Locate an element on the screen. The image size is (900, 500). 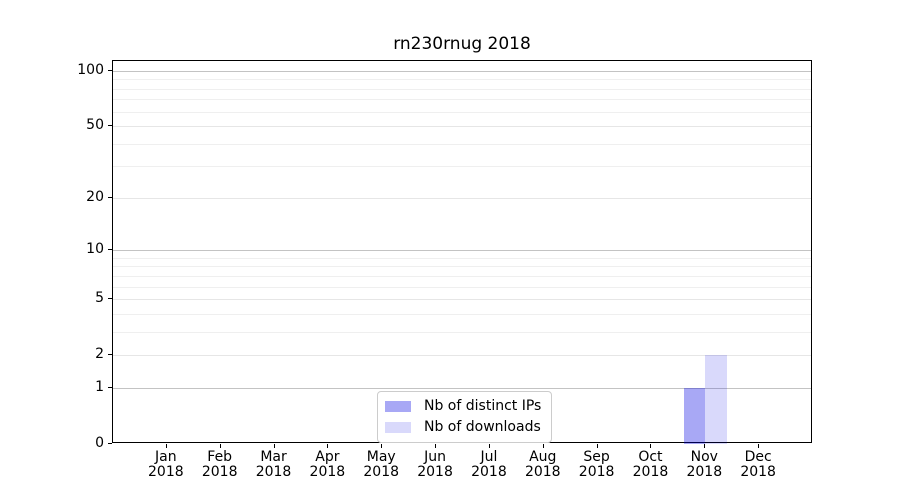
x-tick-month: Nov is located at coordinates (704, 457).